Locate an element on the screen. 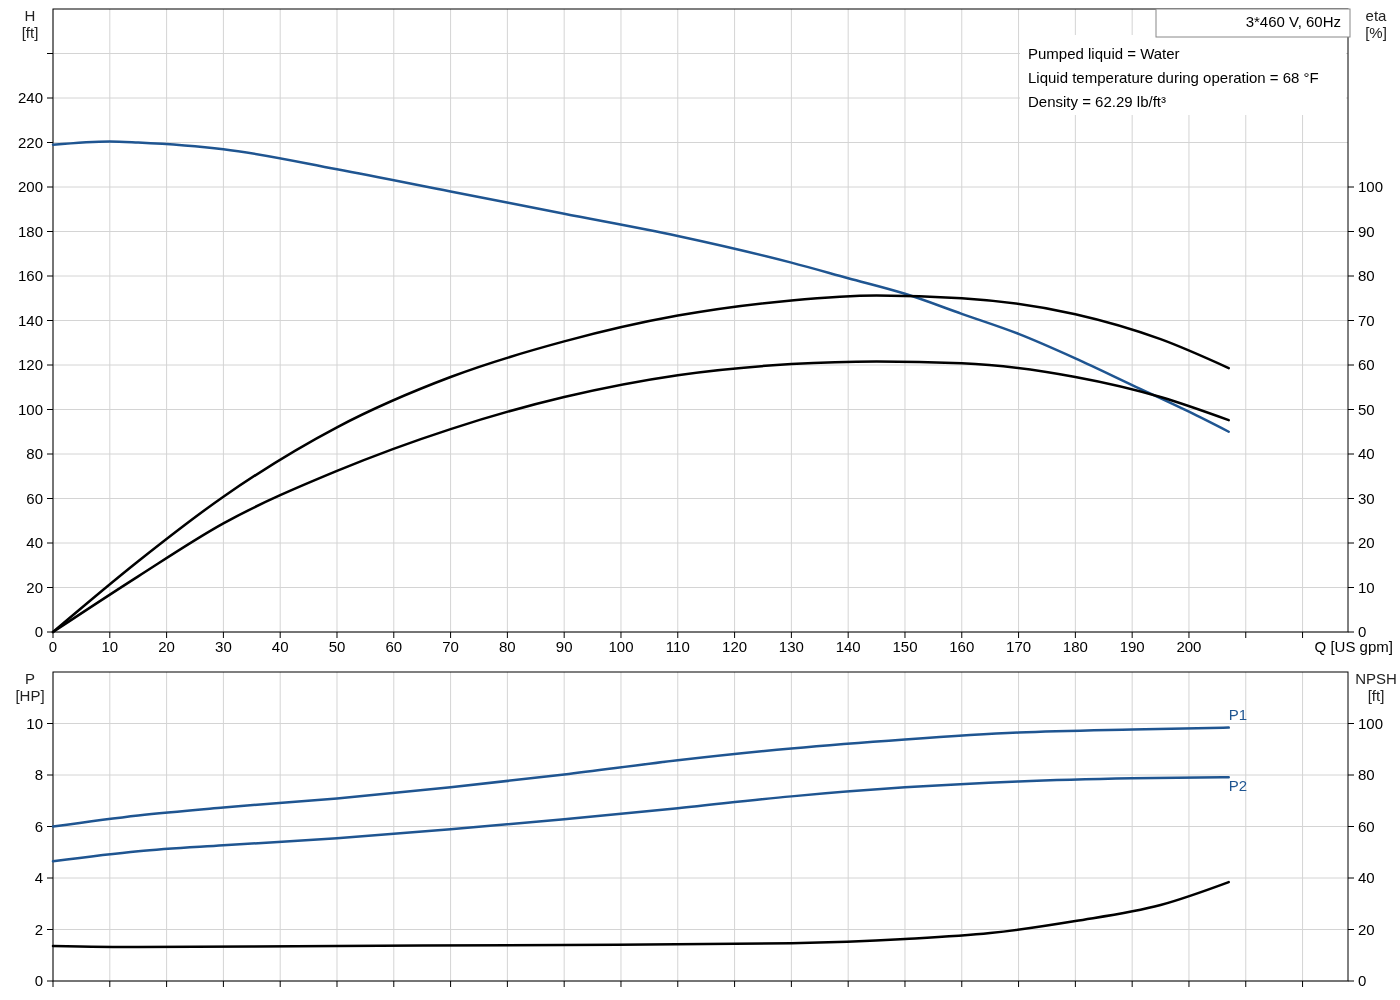  y-tick-label: 2 is located at coordinates (38, 929).